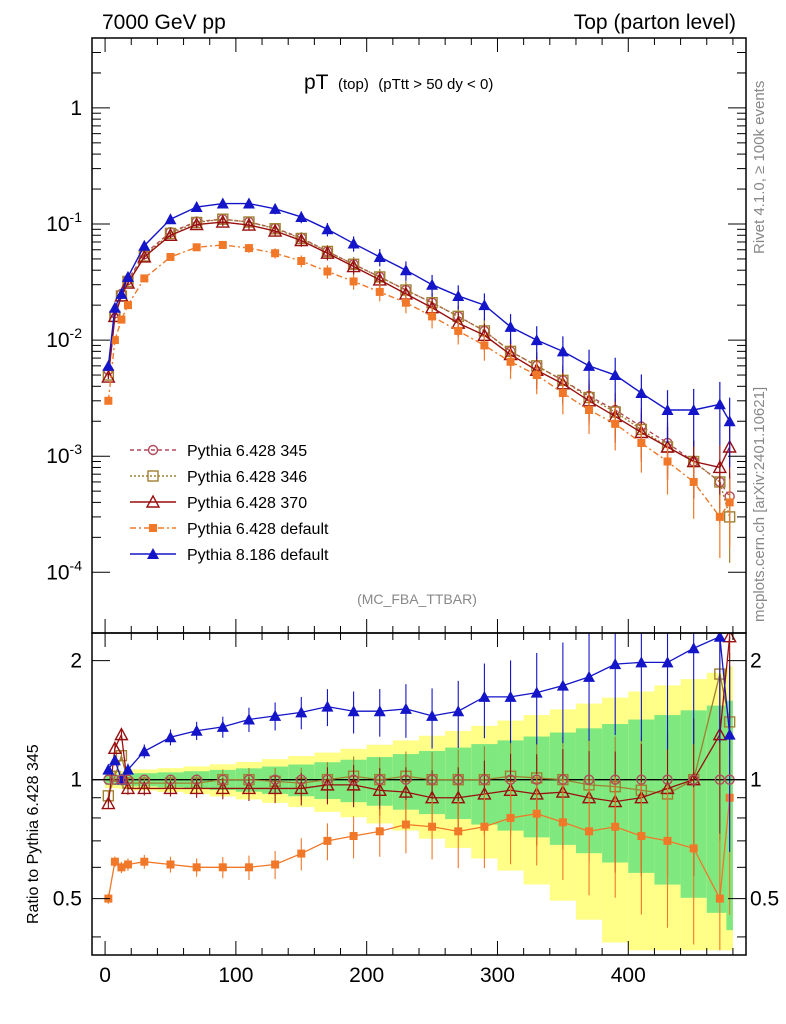  What do you see at coordinates (419, 779) in the screenshot?
I see `ratio-series-reference` at bounding box center [419, 779].